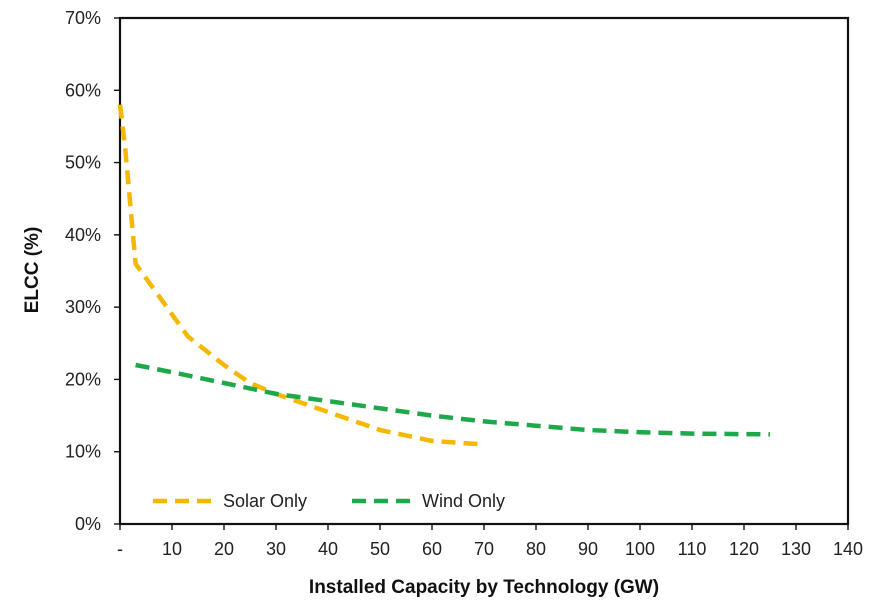 The height and width of the screenshot is (602, 877). Describe the element at coordinates (83, 452) in the screenshot. I see `y-tick-label: 10%` at that location.